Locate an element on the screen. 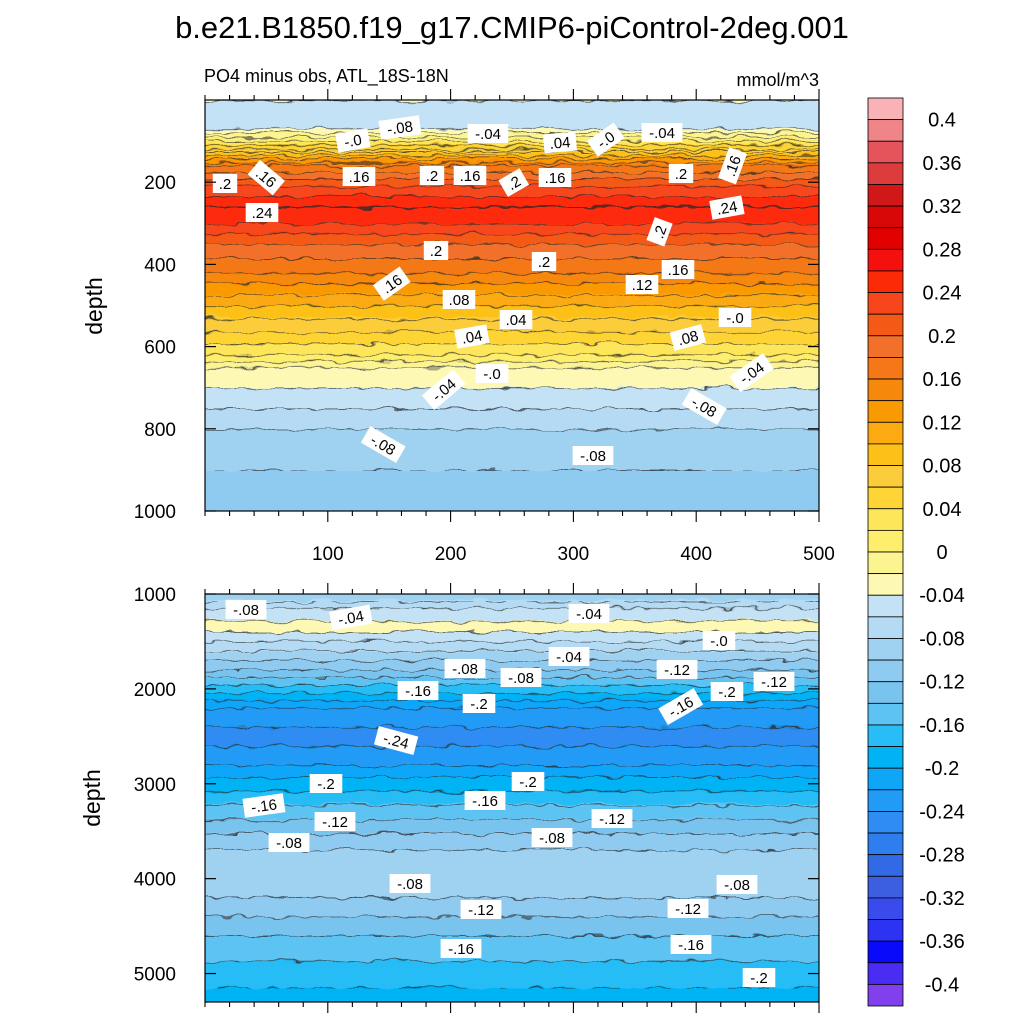 This screenshot has height=1029, width=1024. colorbar-tick-label: 0.4 is located at coordinates (942, 121).